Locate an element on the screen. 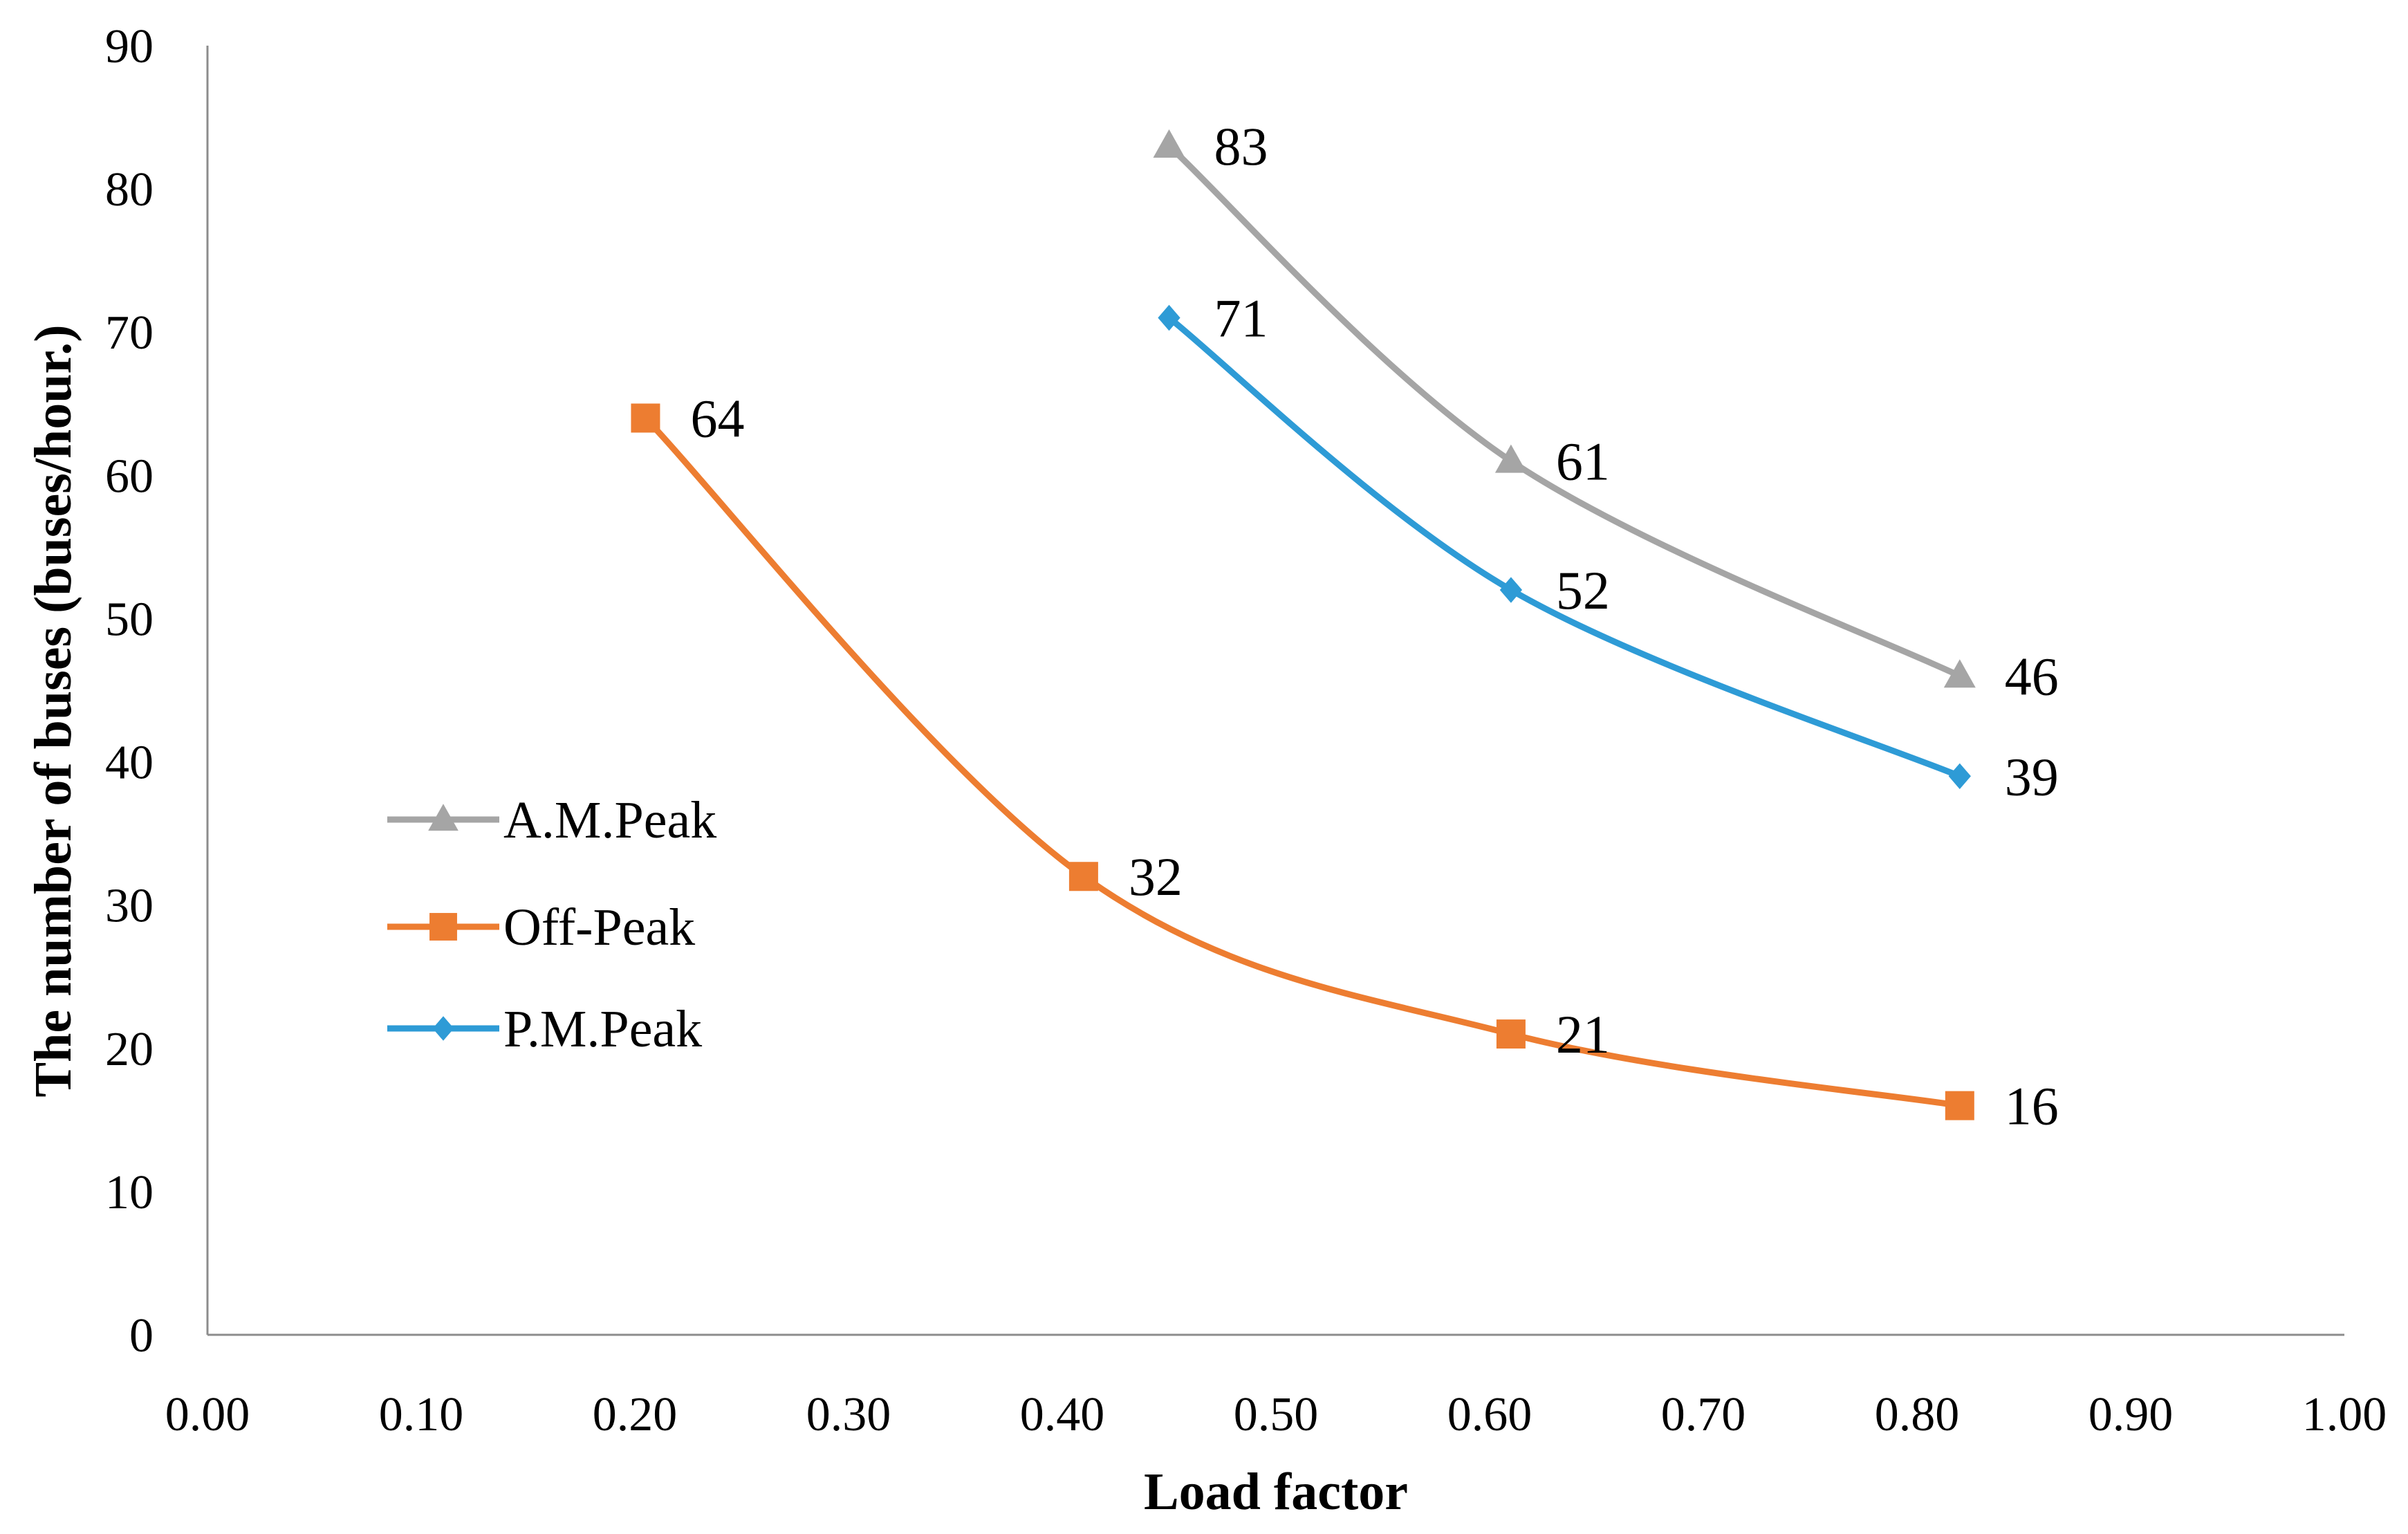 Image resolution: width=2408 pixels, height=1534 pixels. x-tick-label: 1.00 is located at coordinates (2344, 1414).